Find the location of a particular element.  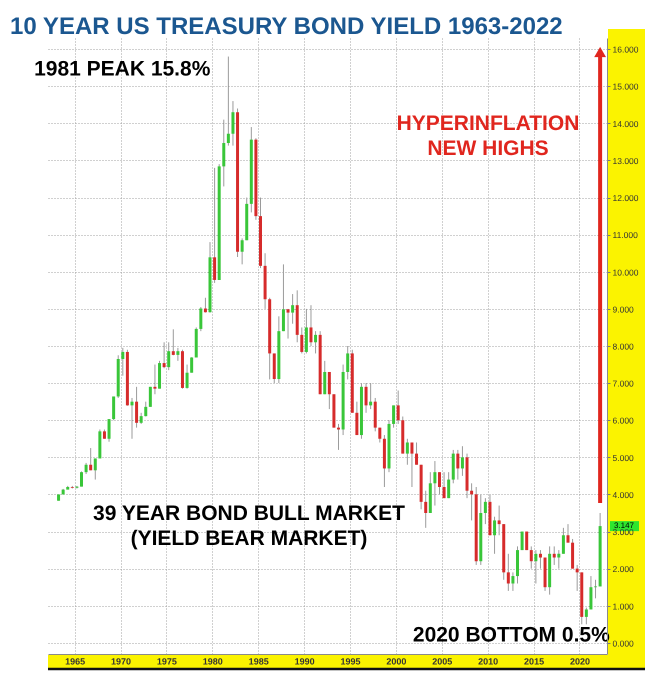

y-tick-label: 1.000 is located at coordinates (623, 606).